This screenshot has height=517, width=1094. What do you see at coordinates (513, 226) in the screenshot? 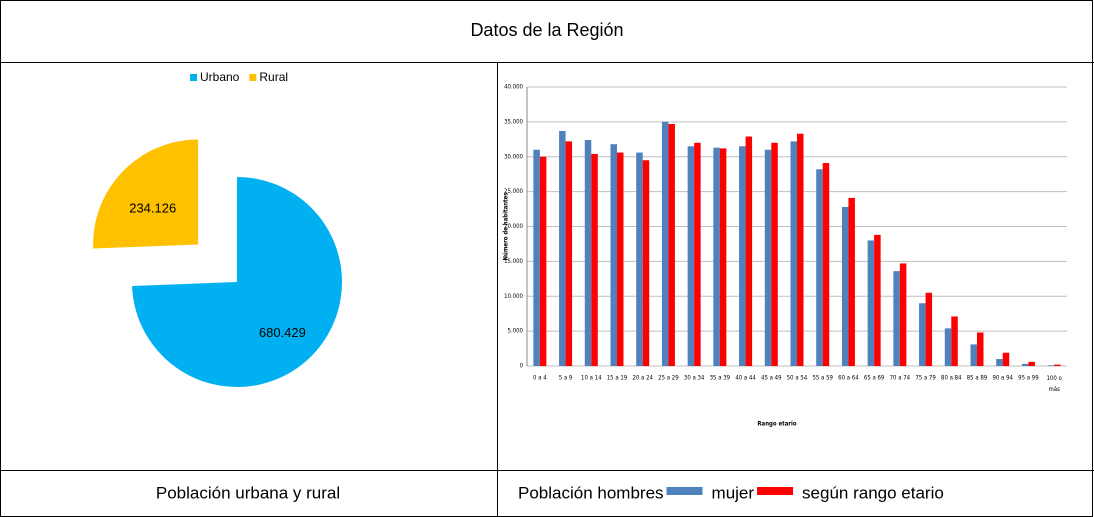
I see `y-tick-label: 20.000` at bounding box center [513, 226].